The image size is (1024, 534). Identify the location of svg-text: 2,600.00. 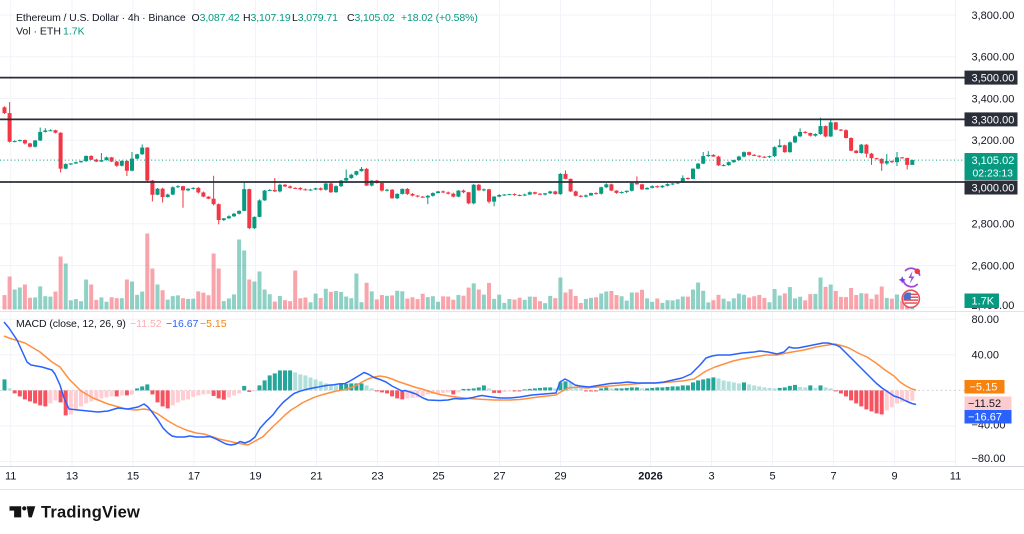
(993, 266).